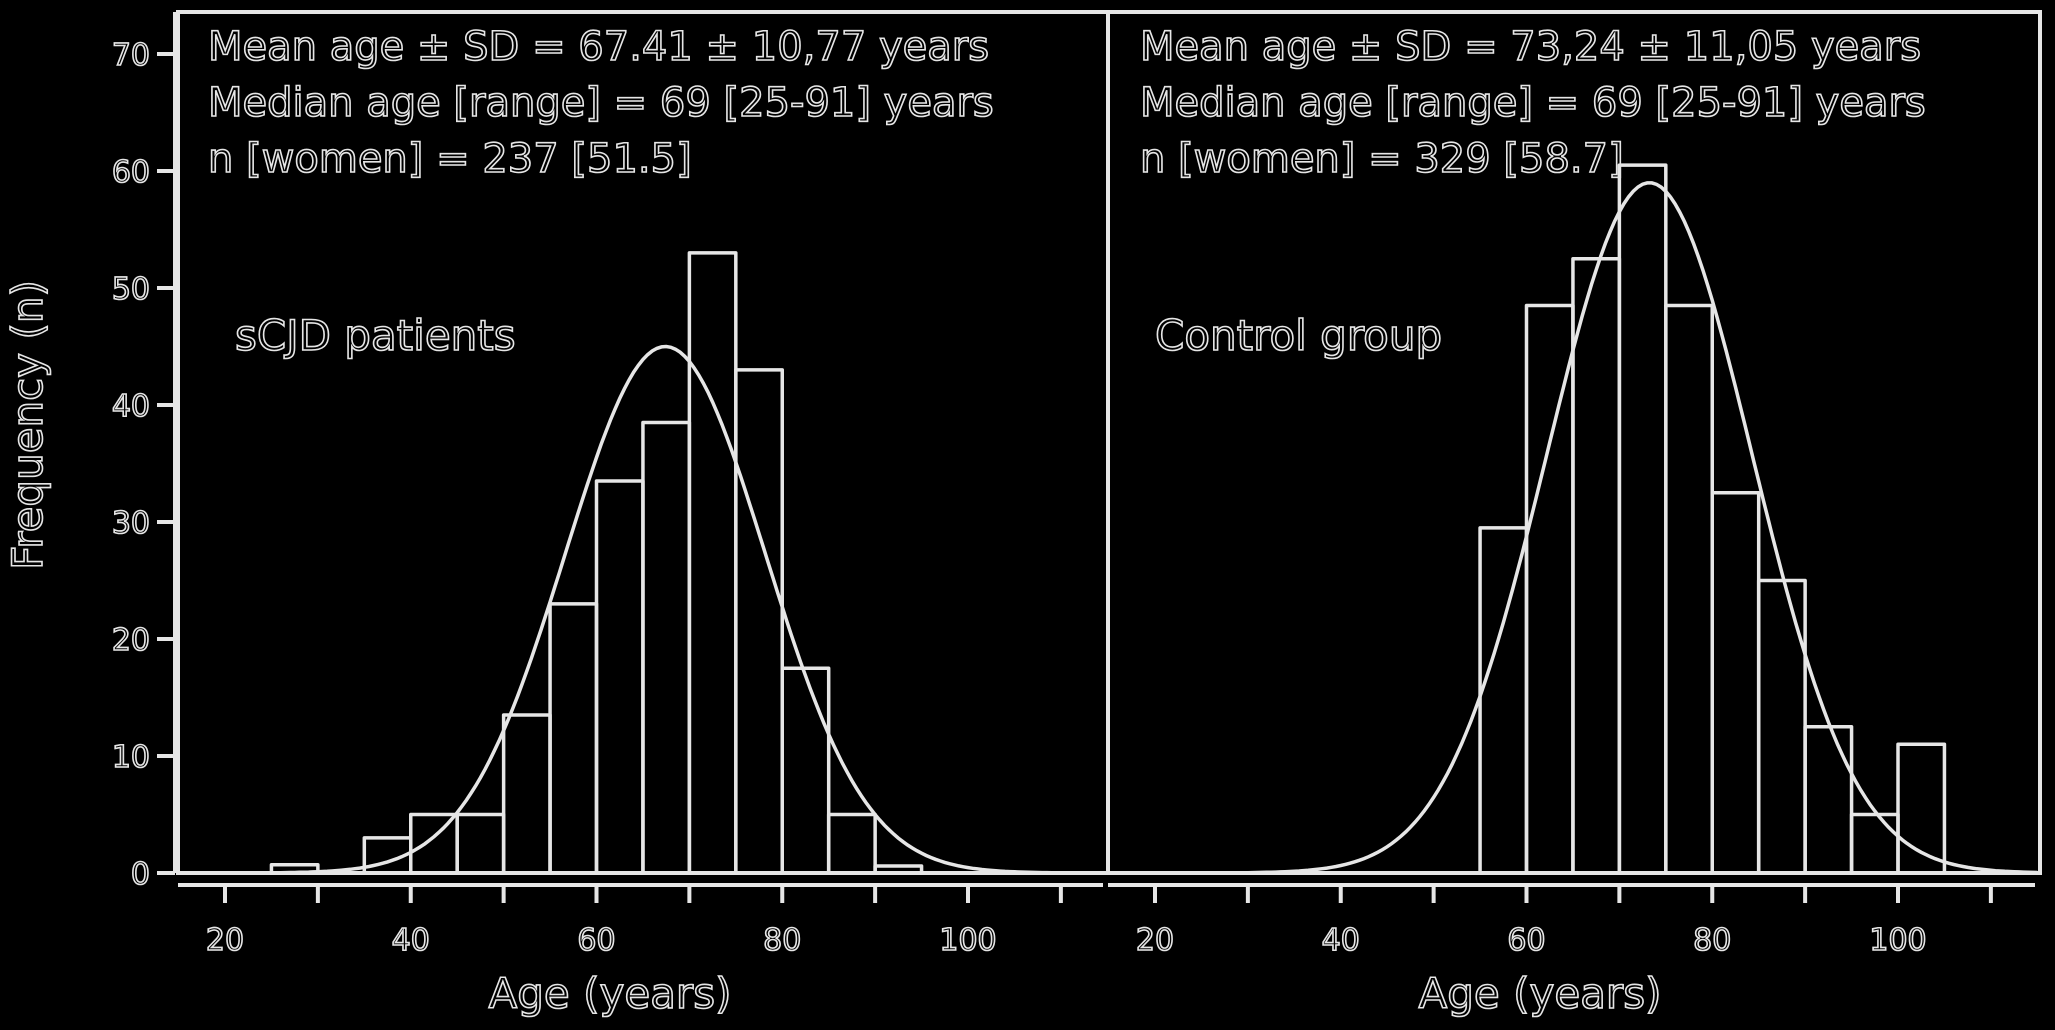 Image resolution: width=2055 pixels, height=1030 pixels. I want to click on y-tick-label: 70, so click(131, 55).